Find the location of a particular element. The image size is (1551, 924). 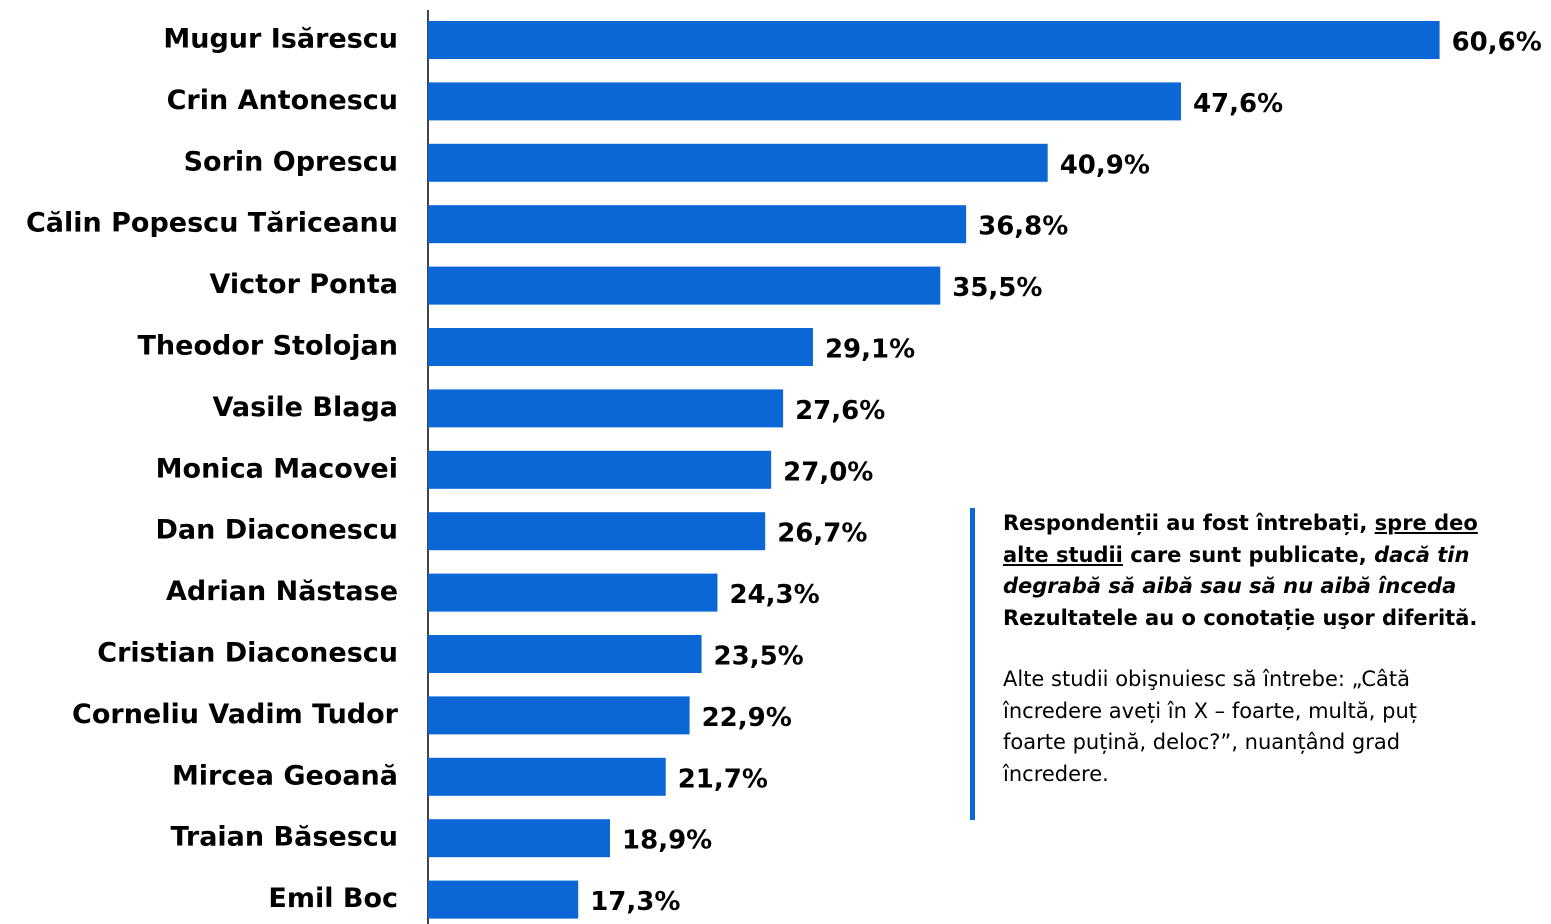

value-label: 26,7% is located at coordinates (822, 534).